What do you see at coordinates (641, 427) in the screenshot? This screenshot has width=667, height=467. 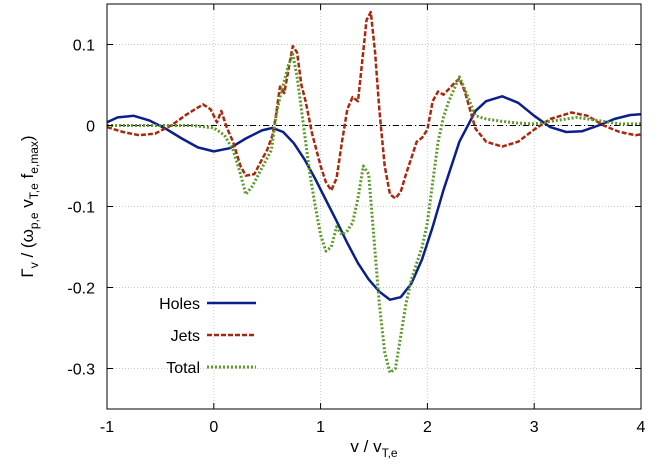 I see `x-tick-label: 4` at bounding box center [641, 427].